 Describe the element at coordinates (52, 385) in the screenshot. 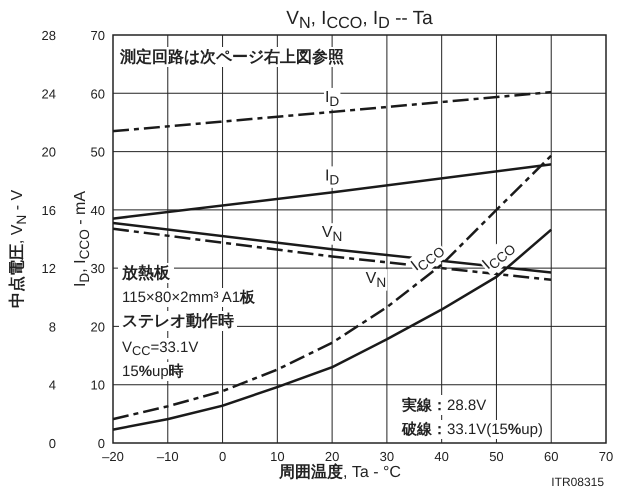

I see `y2-tick-label: 4` at that location.